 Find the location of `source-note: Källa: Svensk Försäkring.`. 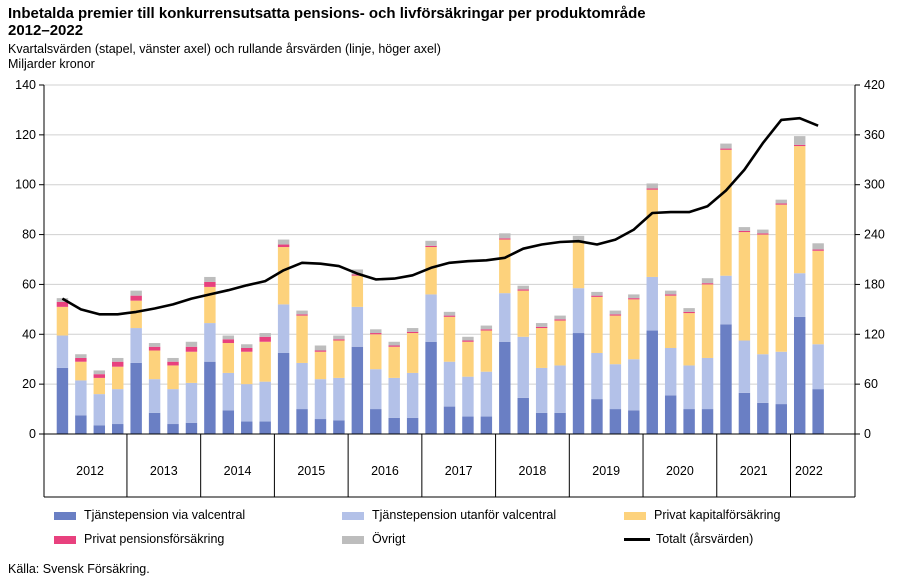

source-note: Källa: Svensk Försäkring. is located at coordinates (79, 569).